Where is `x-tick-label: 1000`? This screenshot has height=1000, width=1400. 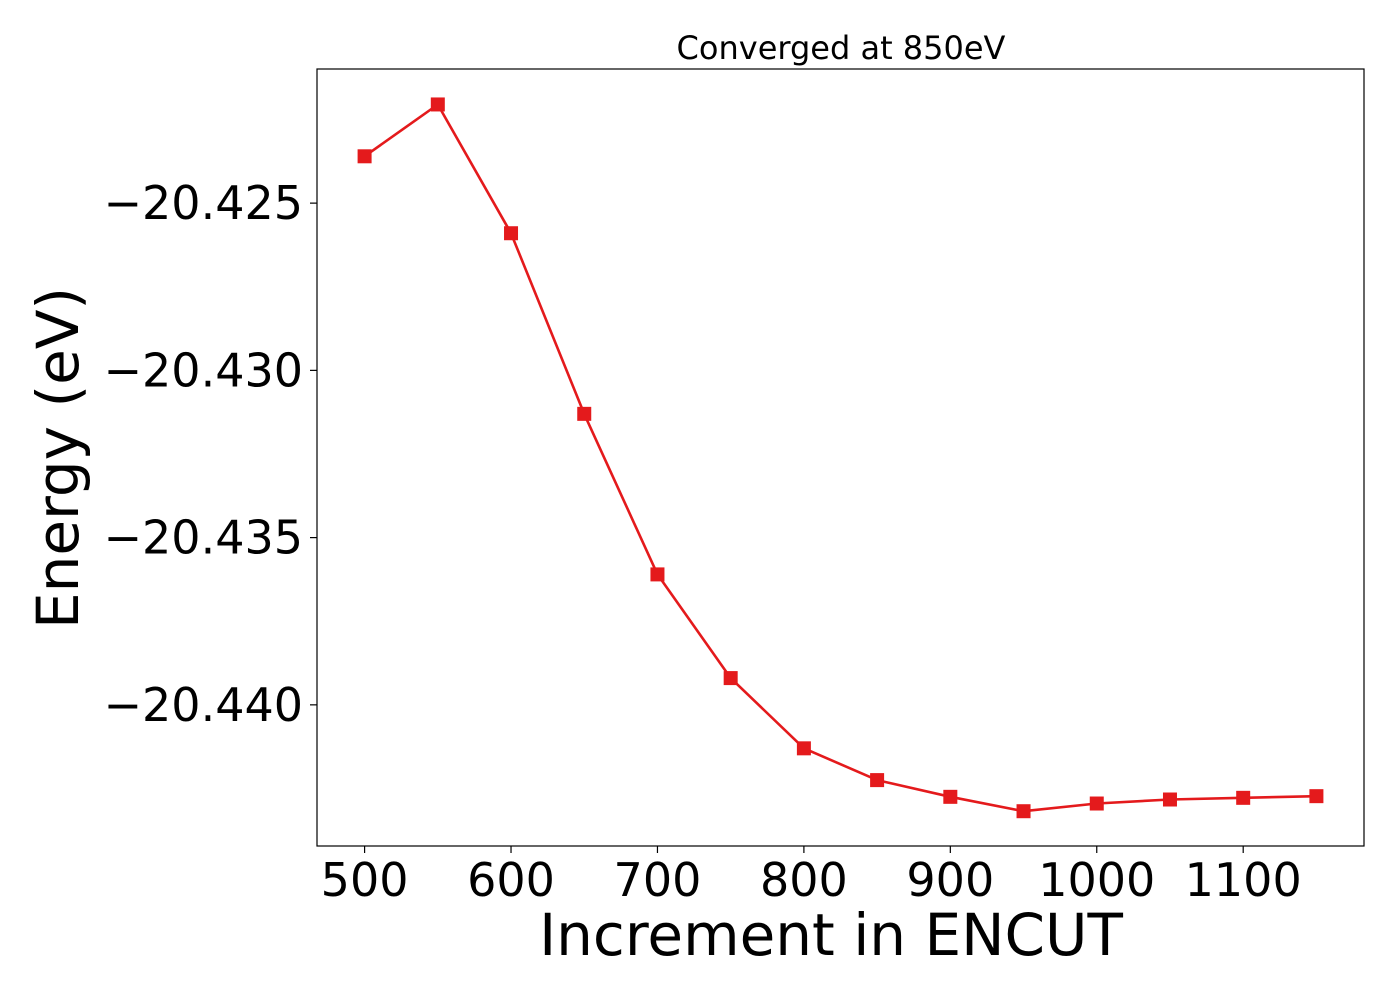
x-tick-label: 1000 is located at coordinates (1096, 880).